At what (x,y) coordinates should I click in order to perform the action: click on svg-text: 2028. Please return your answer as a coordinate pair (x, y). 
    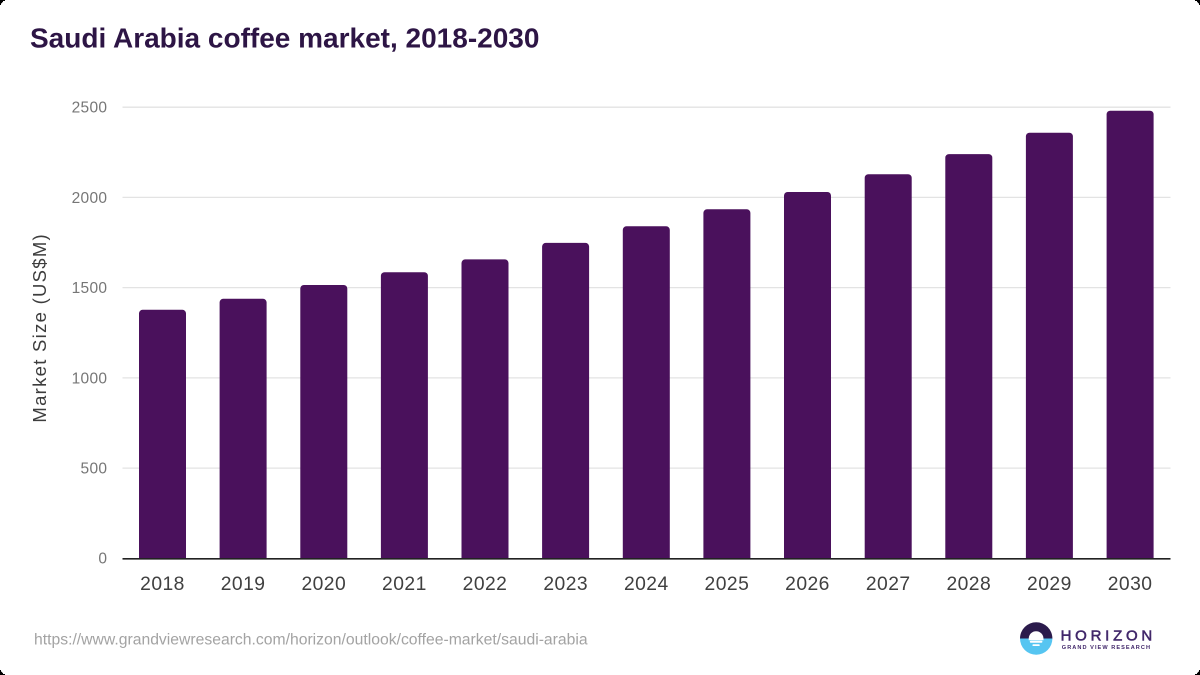
    Looking at the image, I should click on (968, 584).